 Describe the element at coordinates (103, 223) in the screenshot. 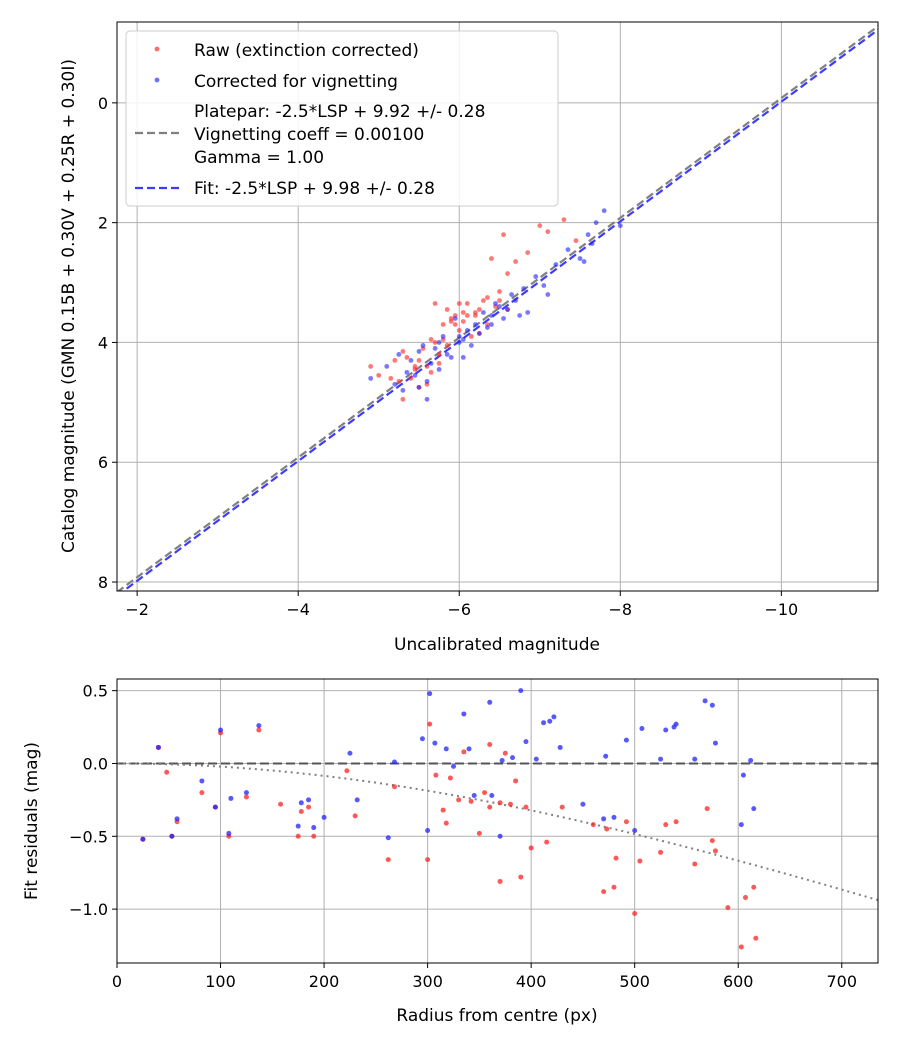

I see `top-y-tick-label: 2` at that location.